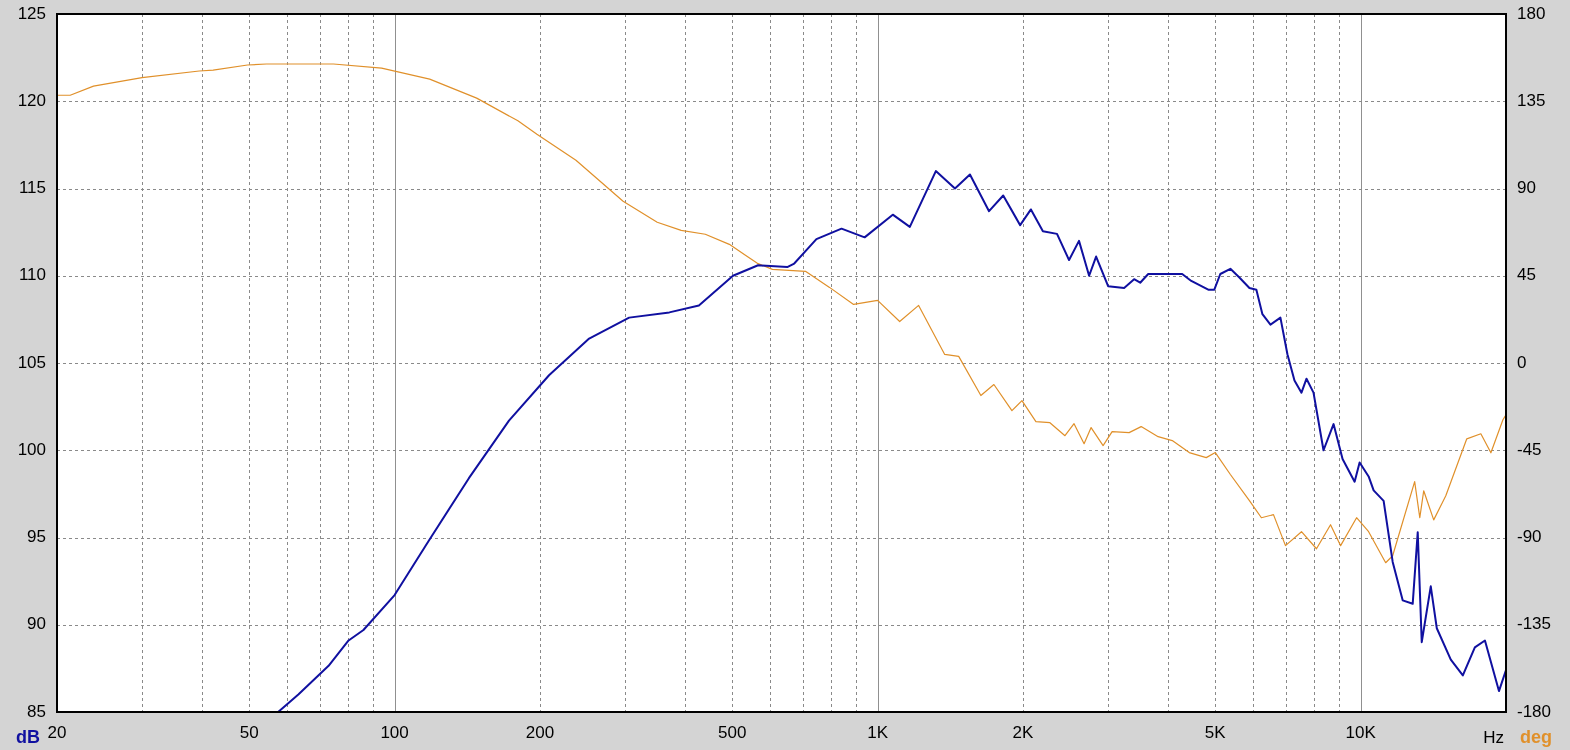 This screenshot has width=1570, height=750. What do you see at coordinates (394, 732) in the screenshot?
I see `x-tick-label: 100` at bounding box center [394, 732].